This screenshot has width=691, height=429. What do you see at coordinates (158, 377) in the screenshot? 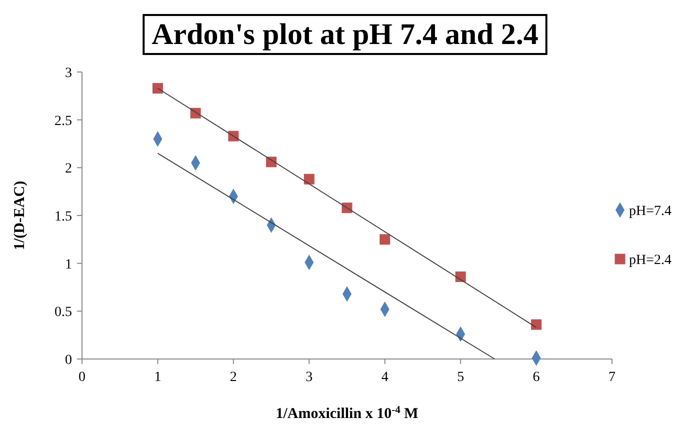
I see `x-tick-label: 1` at bounding box center [158, 377].